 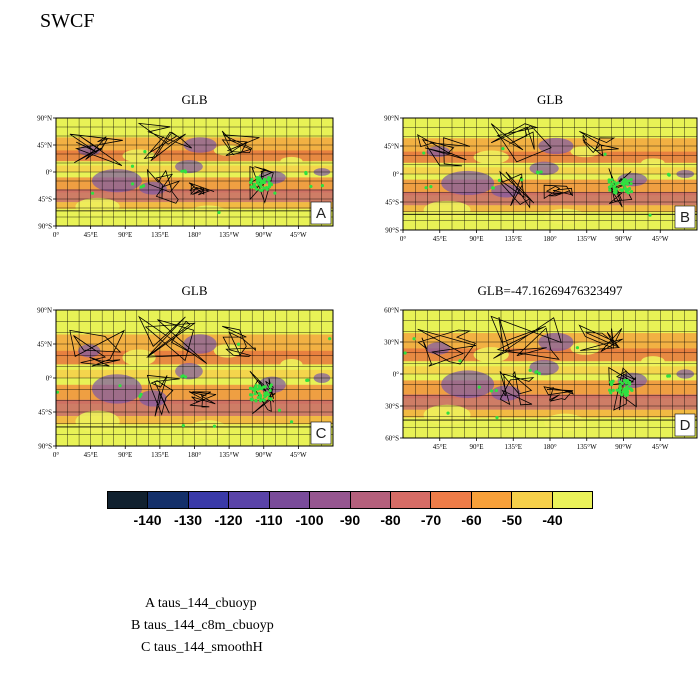 I want to click on colorbar, so click(x=350, y=500).